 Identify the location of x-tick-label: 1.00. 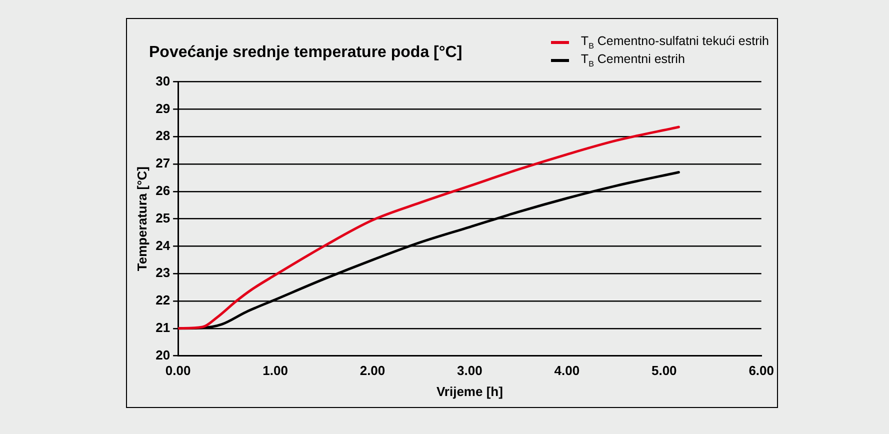
(275, 370).